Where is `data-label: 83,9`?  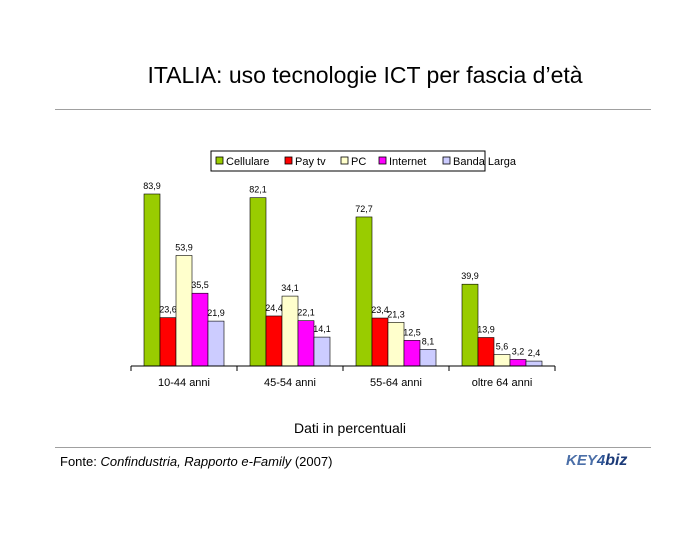
data-label: 83,9 is located at coordinates (152, 186).